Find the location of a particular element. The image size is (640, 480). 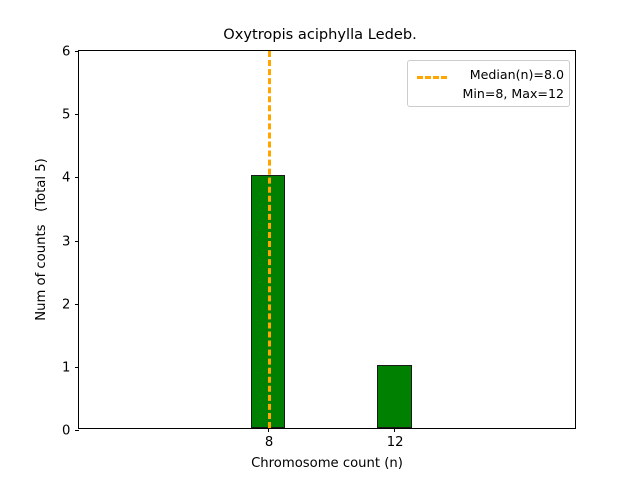

legend-entry-median: Median(n)=8.0 Min=8, Max=12 is located at coordinates (508, 84).